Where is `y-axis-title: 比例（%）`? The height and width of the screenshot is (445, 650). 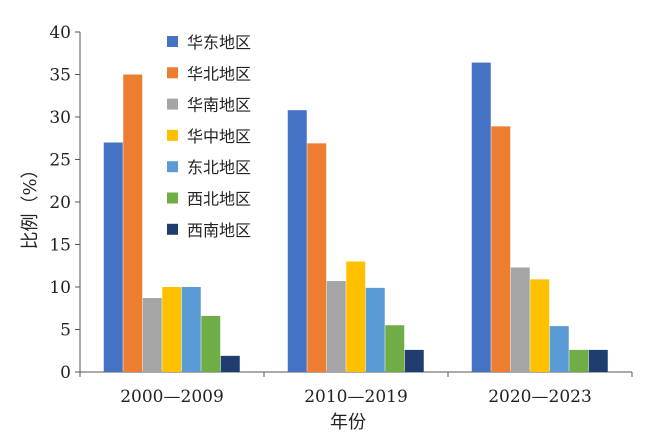
y-axis-title: 比例（%） is located at coordinates (30, 204).